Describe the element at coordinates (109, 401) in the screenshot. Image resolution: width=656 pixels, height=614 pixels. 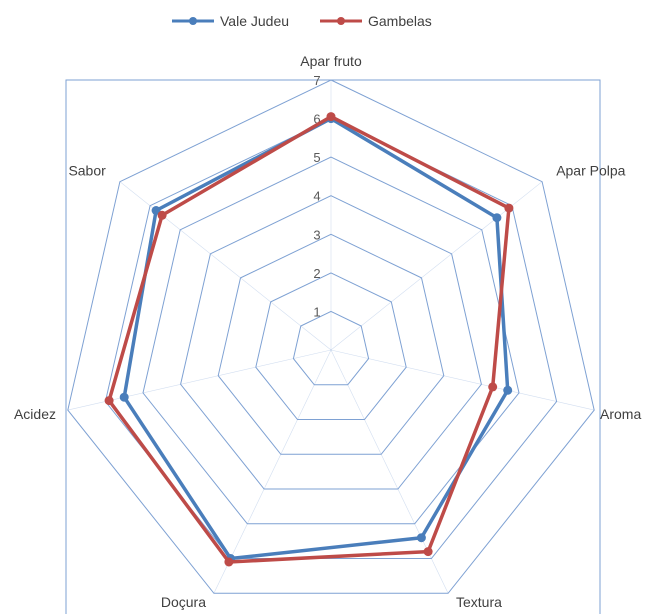
I see `point-gambelas-acidez` at that location.